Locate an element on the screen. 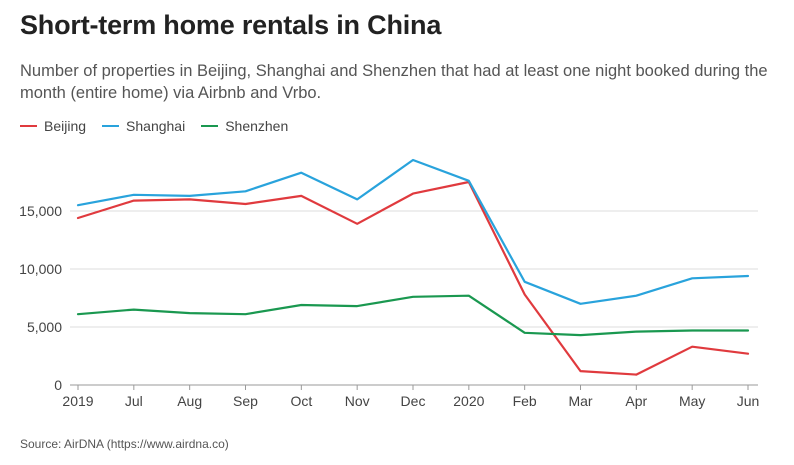  legend-swatch-beijing is located at coordinates (28, 126).